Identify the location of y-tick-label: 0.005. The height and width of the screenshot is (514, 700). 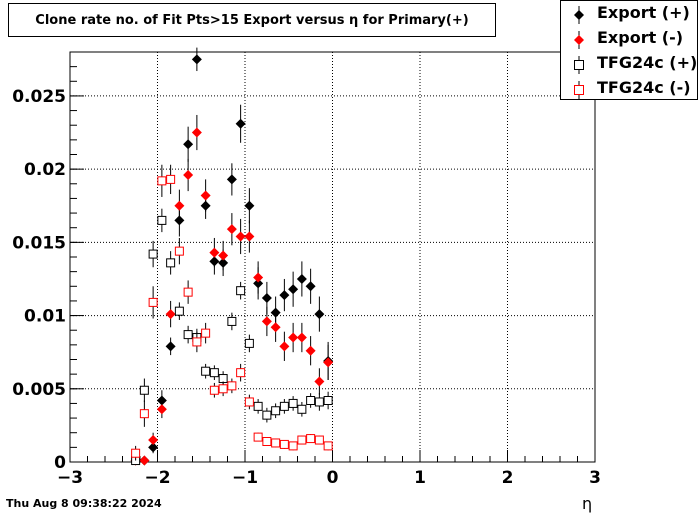
(39, 390).